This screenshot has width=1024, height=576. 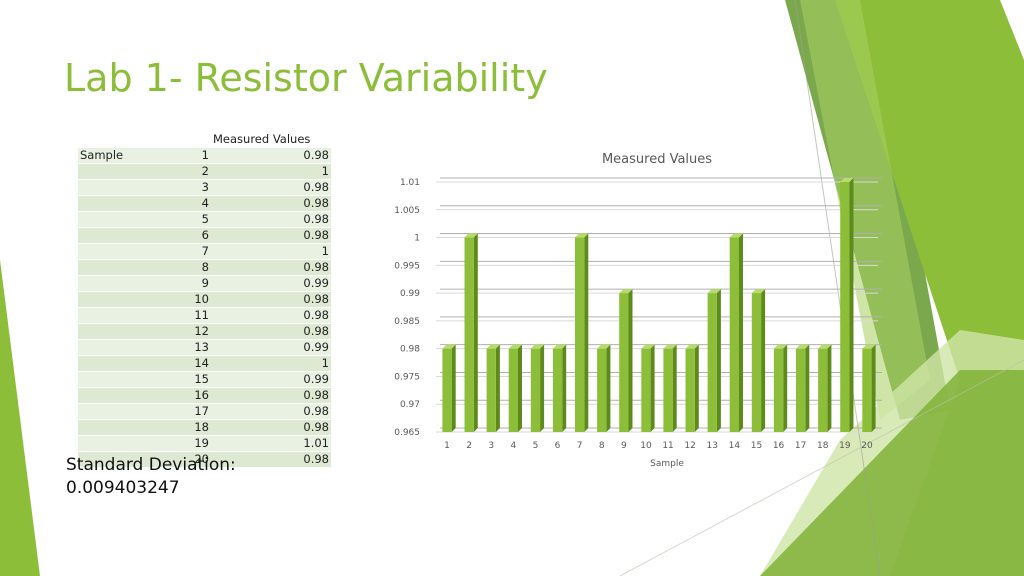 I want to click on y-tick-label: 0.99, so click(x=410, y=294).